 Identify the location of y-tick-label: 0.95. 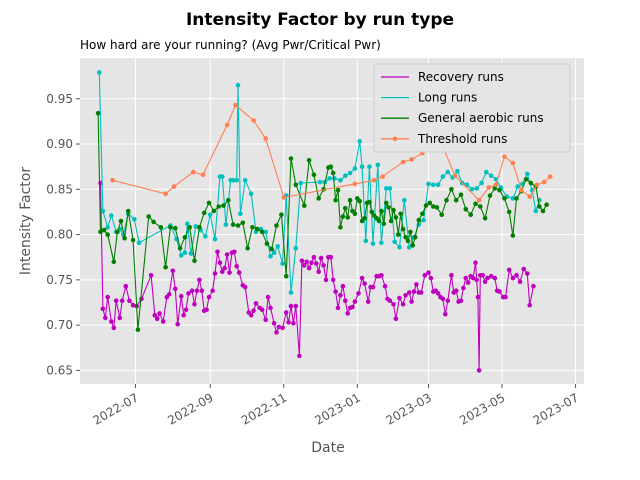
(59, 99).